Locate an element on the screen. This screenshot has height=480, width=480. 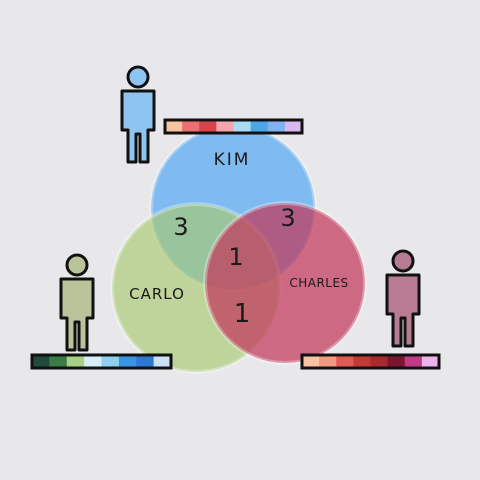
kim-palette-bar is located at coordinates (233, 126).